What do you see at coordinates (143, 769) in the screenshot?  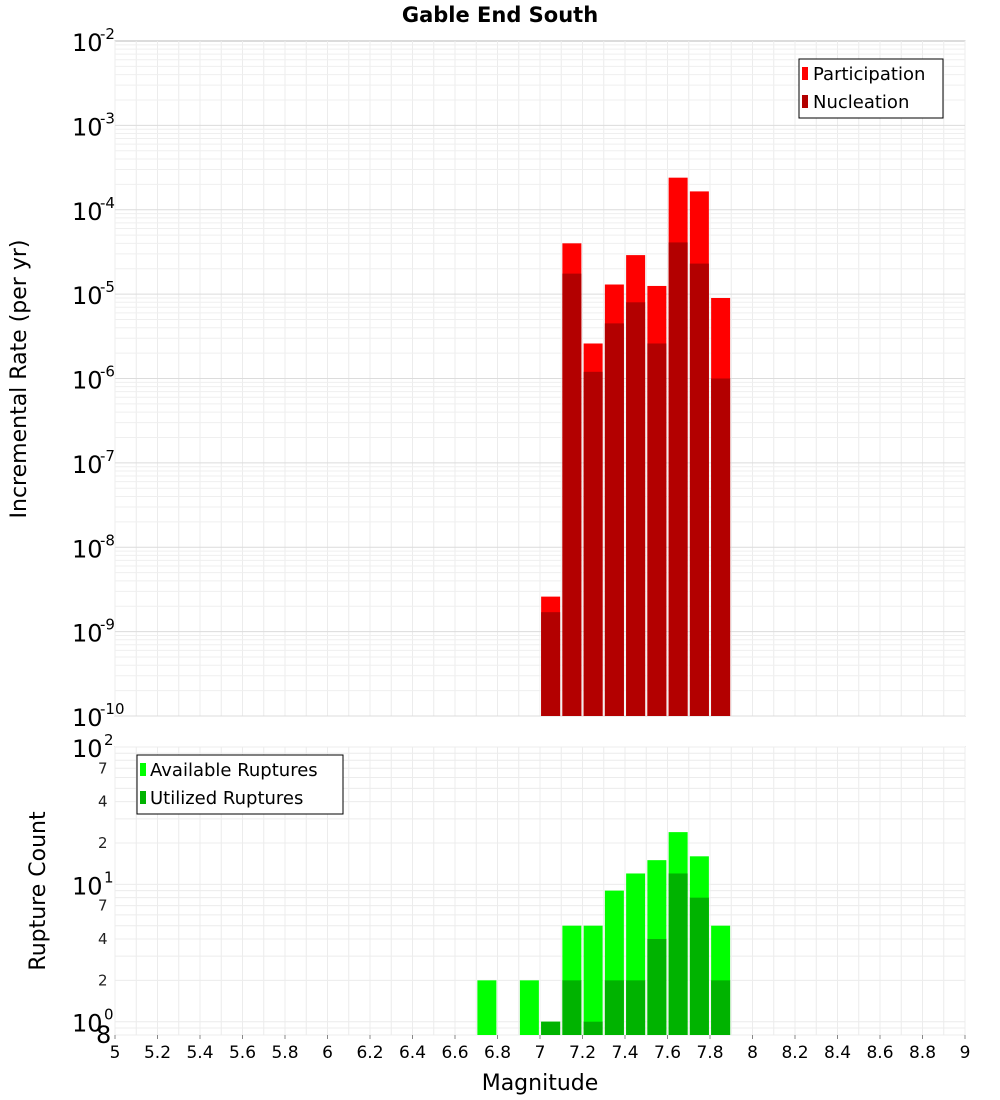 I see `legend-swatch-available` at bounding box center [143, 769].